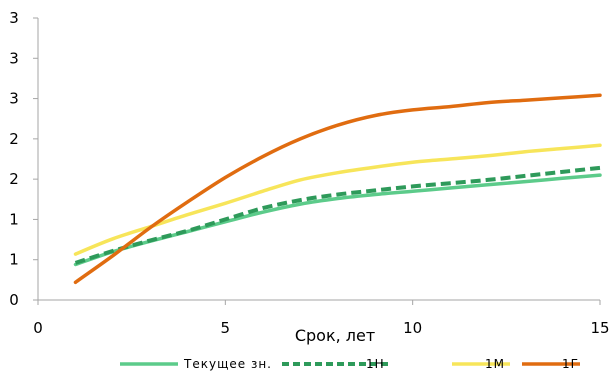 The image size is (616, 374). What do you see at coordinates (319, 302) in the screenshot?
I see `x-tick-marks` at bounding box center [319, 302].